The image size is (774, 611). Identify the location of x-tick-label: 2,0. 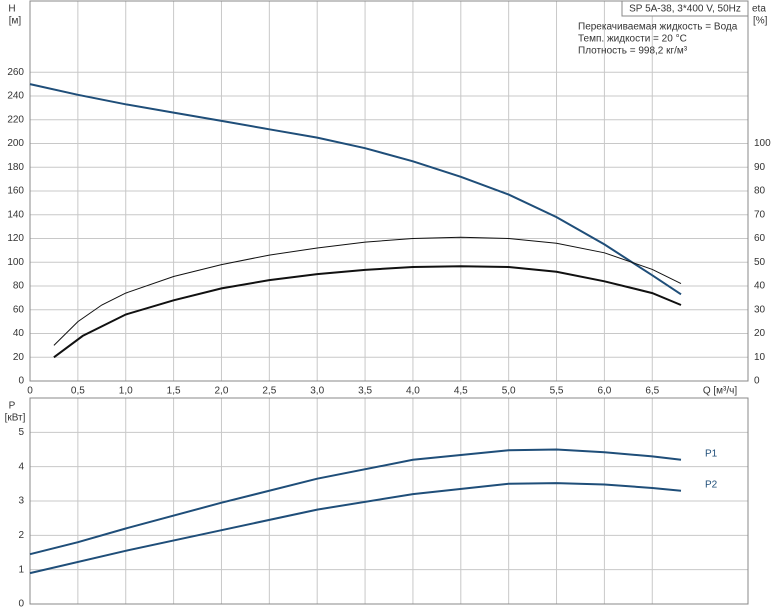
(222, 391).